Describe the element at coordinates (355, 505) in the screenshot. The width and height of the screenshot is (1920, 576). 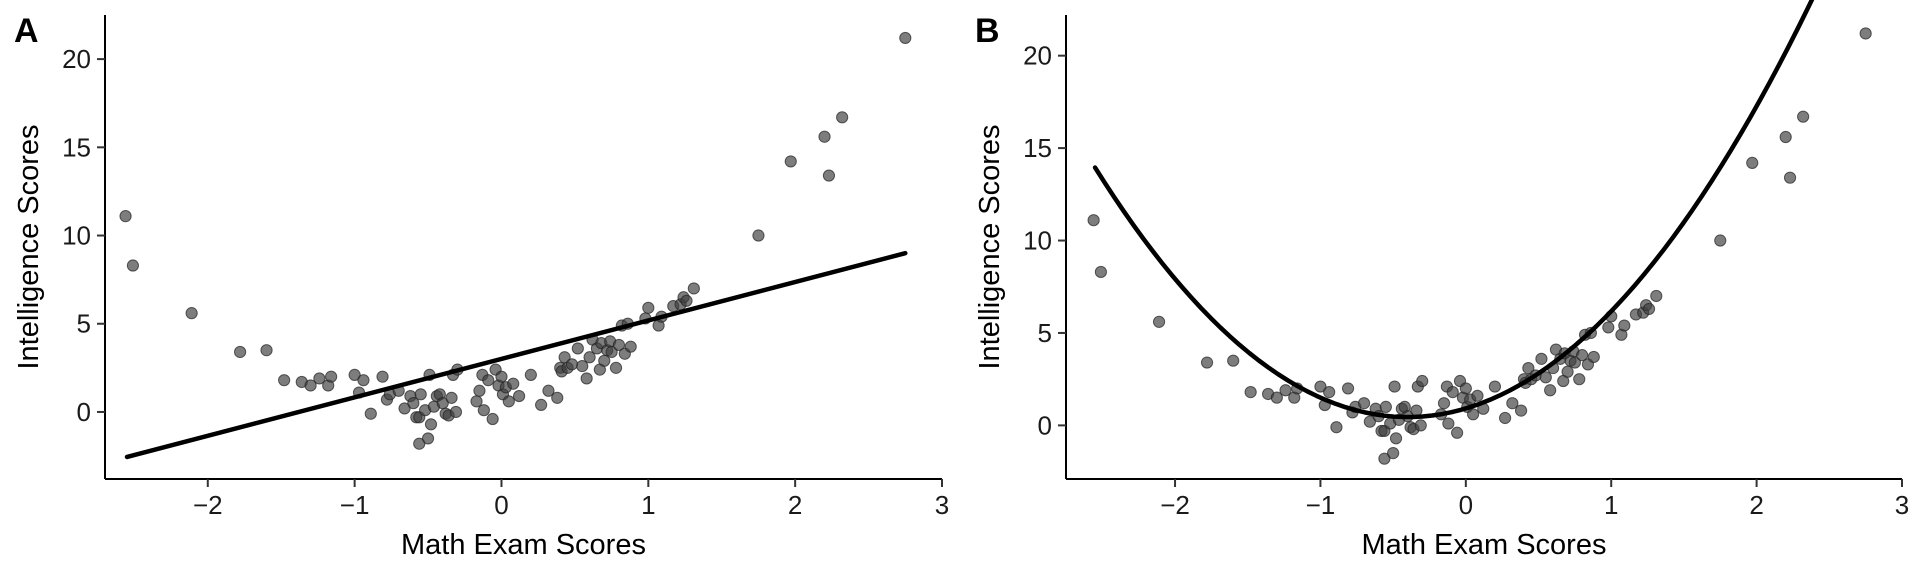
I see `x-tick-label-a: −1` at that location.